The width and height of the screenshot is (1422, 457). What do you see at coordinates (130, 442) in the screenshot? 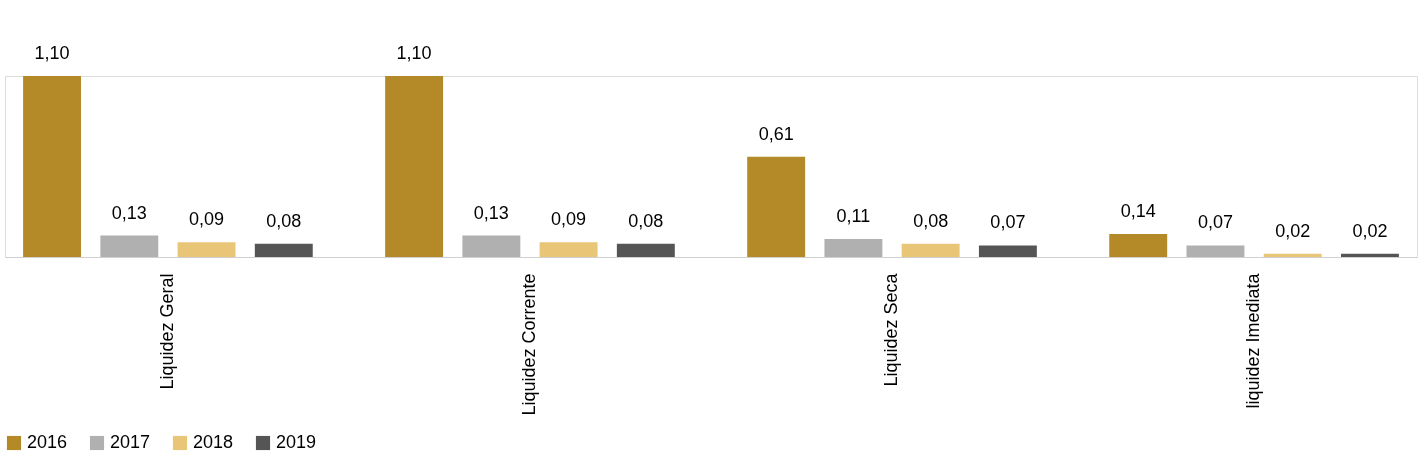
I see `legend-label: 2017` at bounding box center [130, 442].